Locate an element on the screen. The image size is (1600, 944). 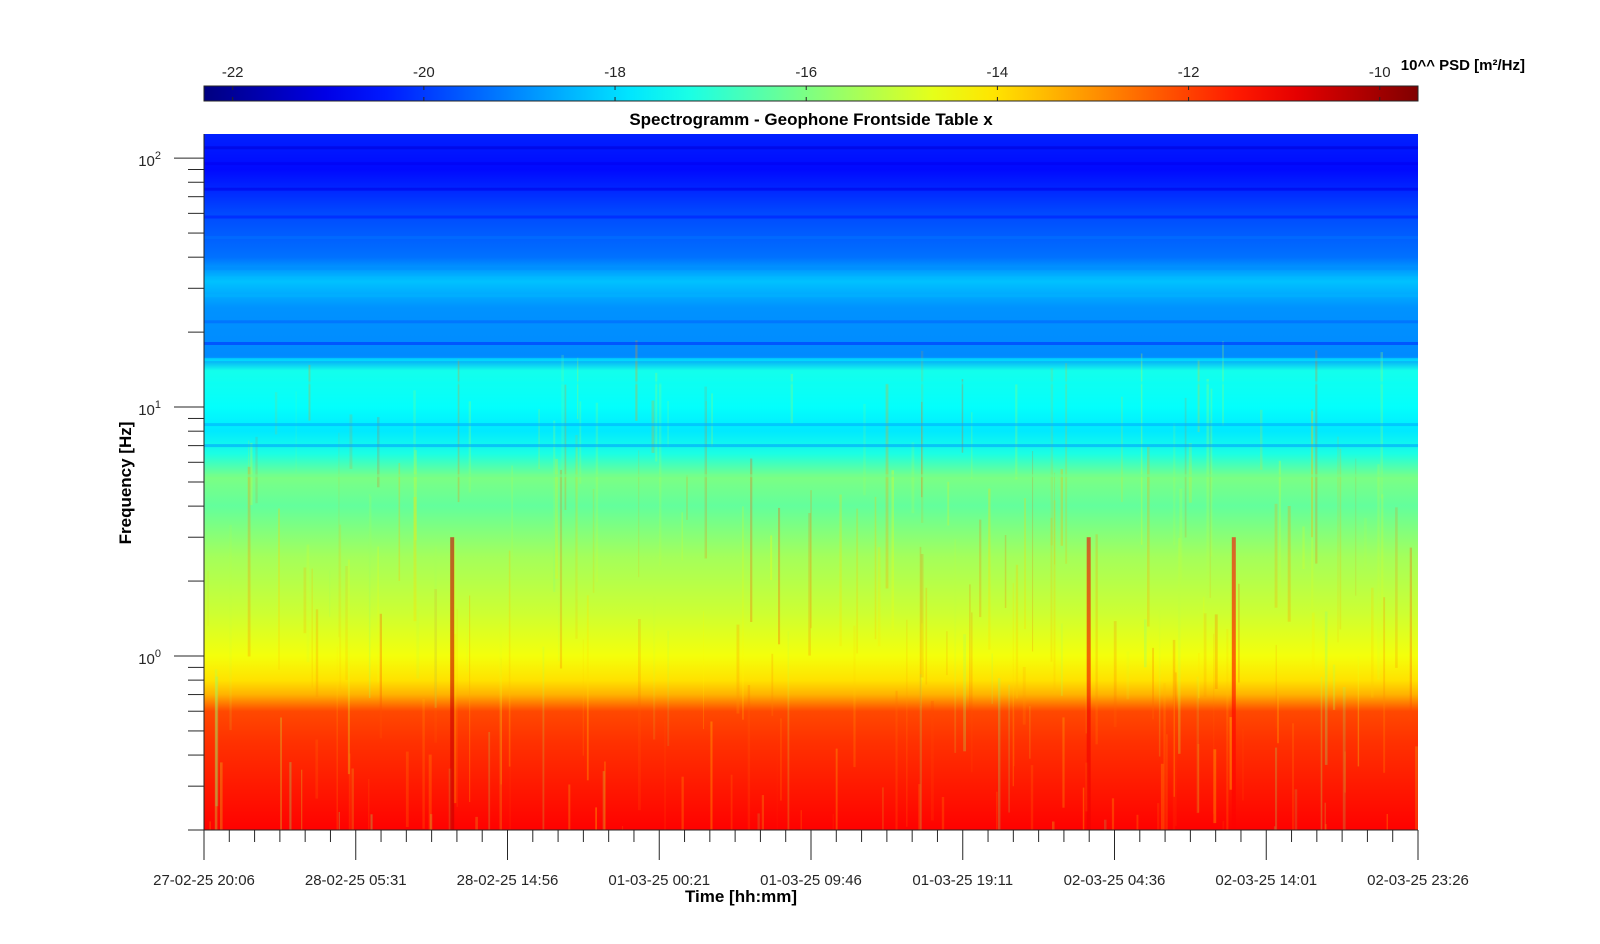
colorbar-tick-label: -20 is located at coordinates (424, 72).